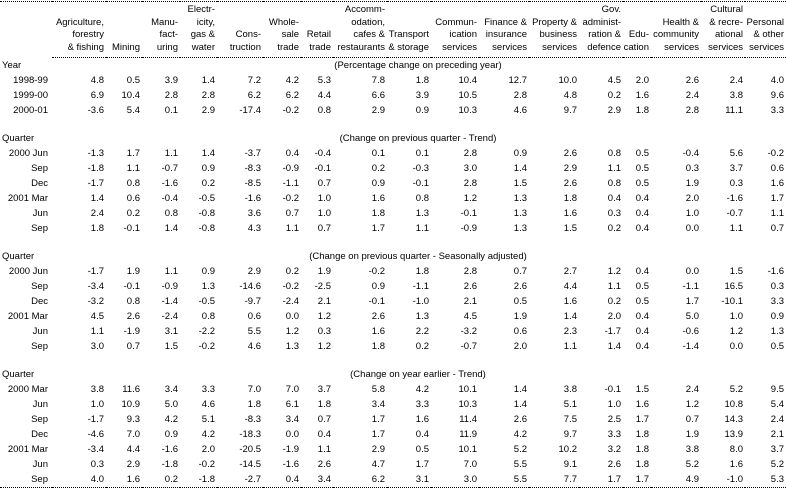  I want to click on value-cell: 2.0, so click(692, 198).